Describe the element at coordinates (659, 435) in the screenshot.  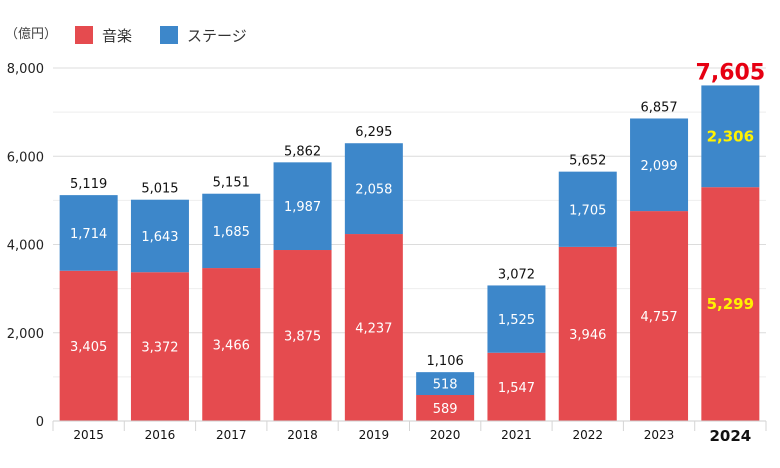
I see `x-tick-label: 2023` at that location.